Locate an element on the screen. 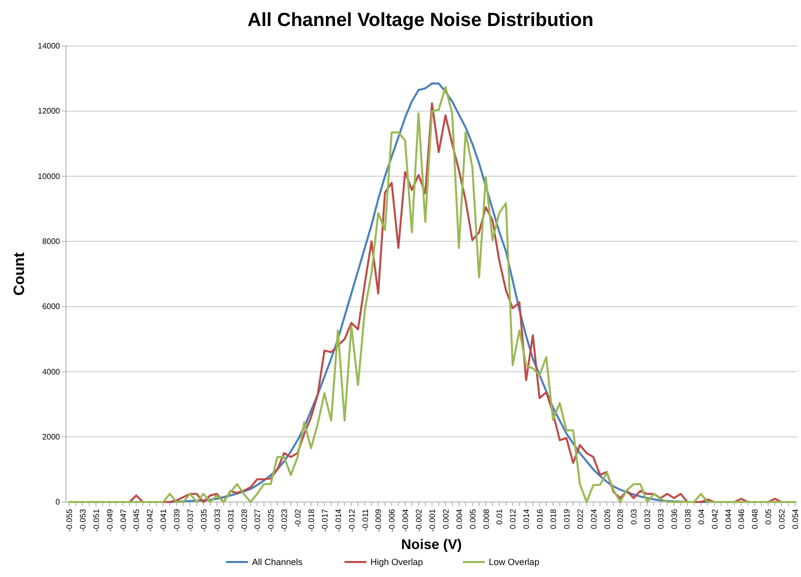 This screenshot has width=801, height=577. x-tick-label: 0.044 is located at coordinates (728, 519).